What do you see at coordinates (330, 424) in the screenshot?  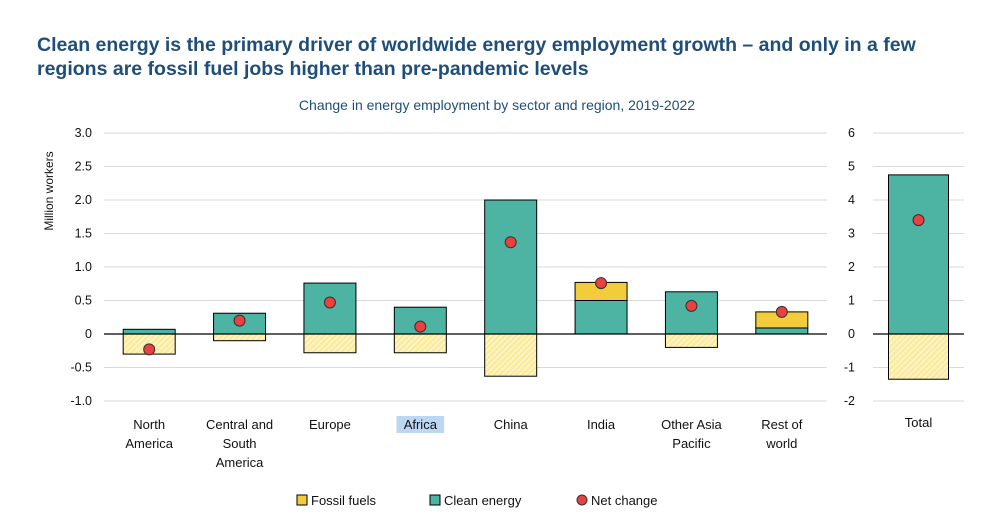 I see `category-label: Europe` at bounding box center [330, 424].